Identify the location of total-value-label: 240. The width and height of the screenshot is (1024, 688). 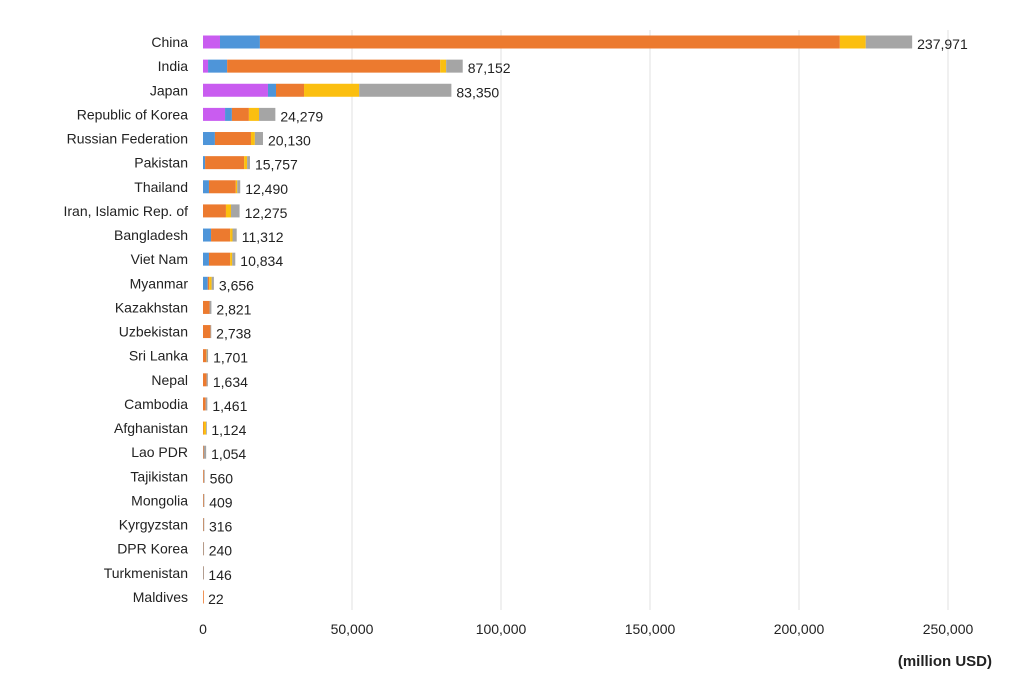
(221, 551).